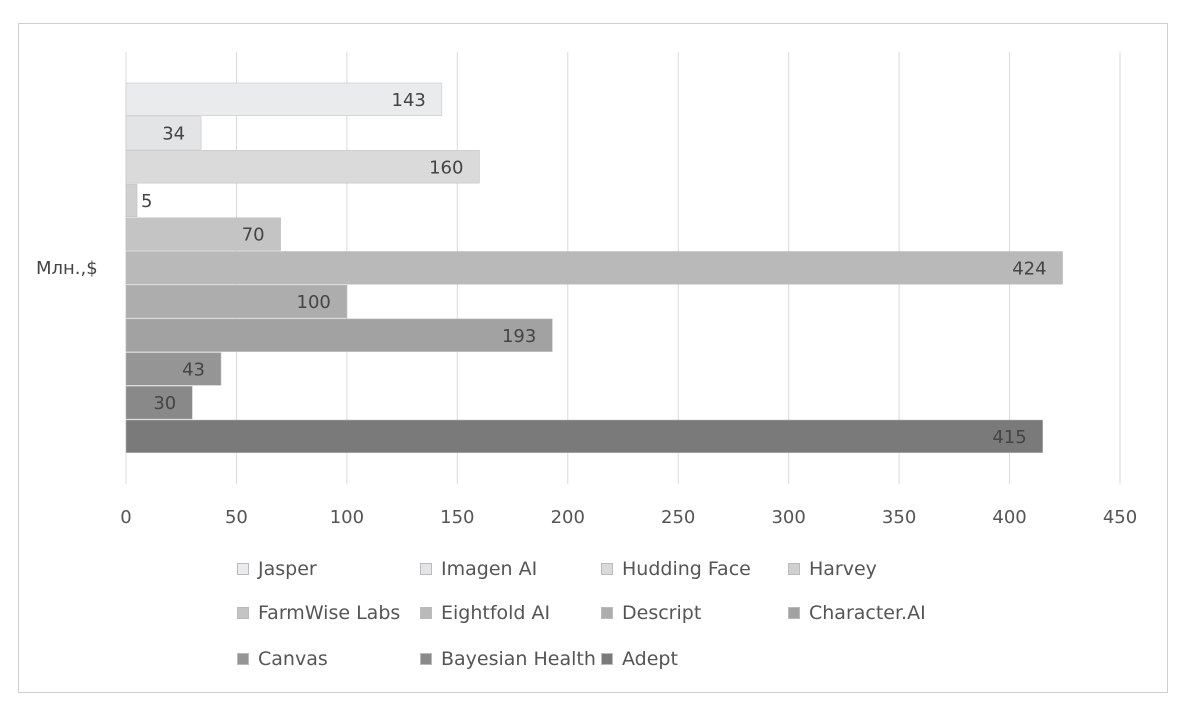 The width and height of the screenshot is (1197, 713). I want to click on x-tick-label: 250, so click(678, 517).